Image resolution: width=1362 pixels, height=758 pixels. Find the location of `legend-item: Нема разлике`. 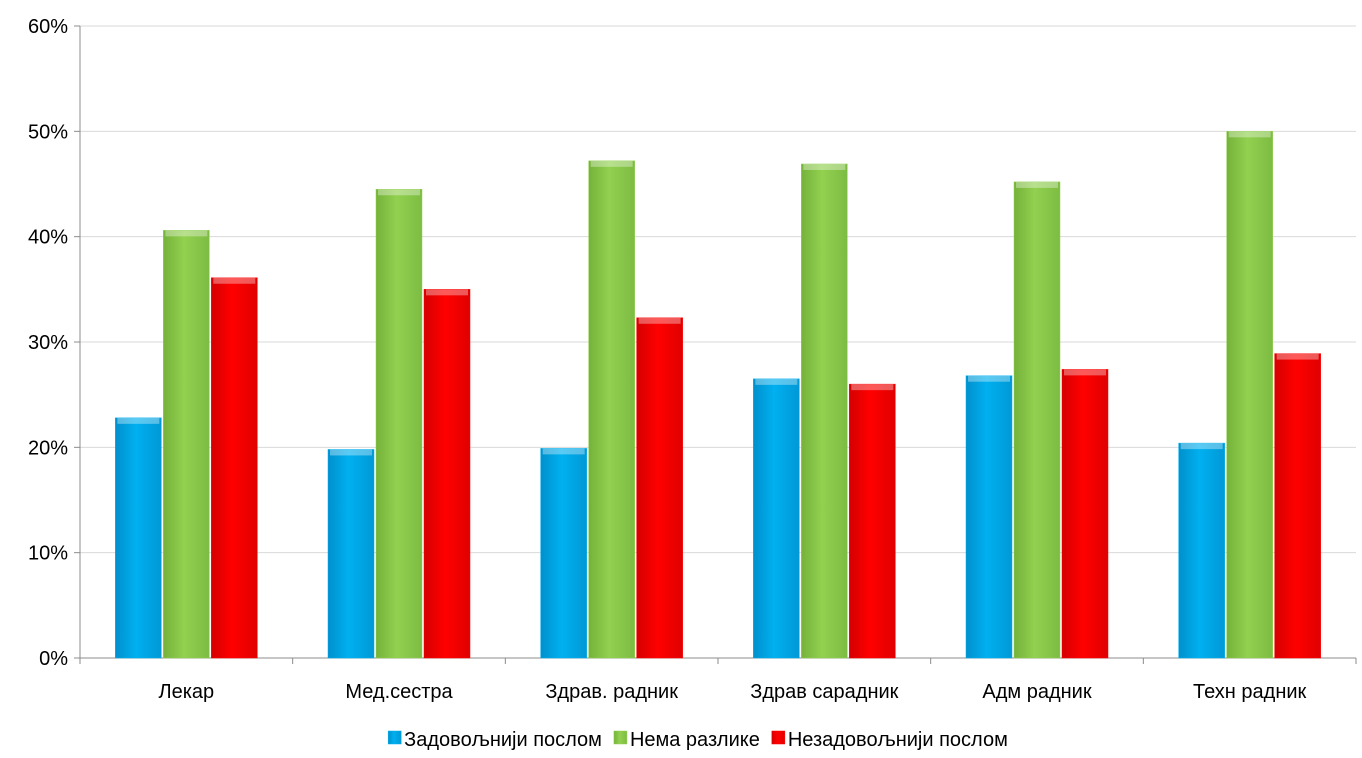

legend-item: Нема разлике is located at coordinates (686, 740).